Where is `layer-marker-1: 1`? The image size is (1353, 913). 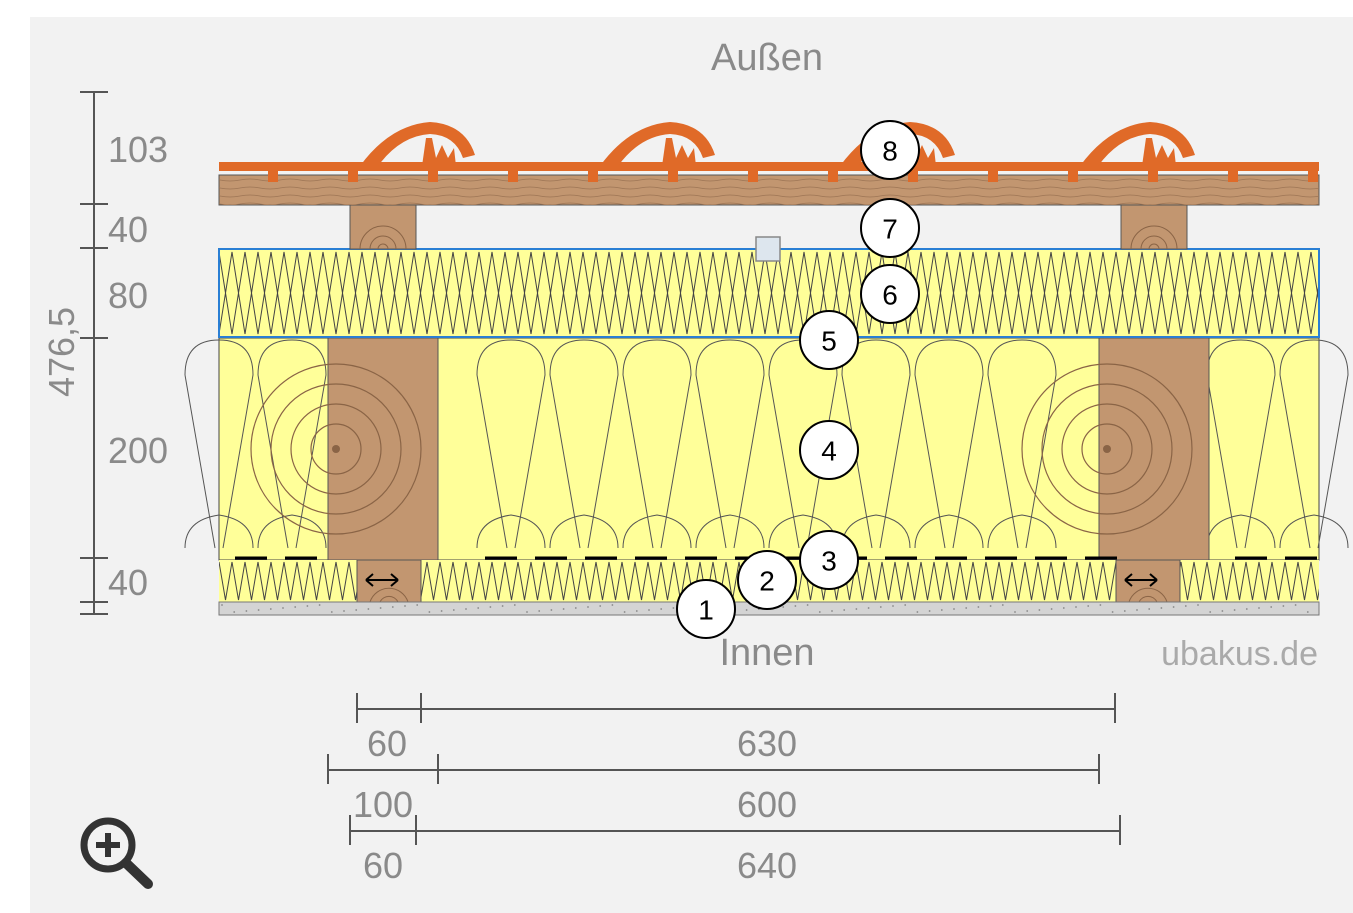
layer-marker-1: 1 is located at coordinates (706, 609).